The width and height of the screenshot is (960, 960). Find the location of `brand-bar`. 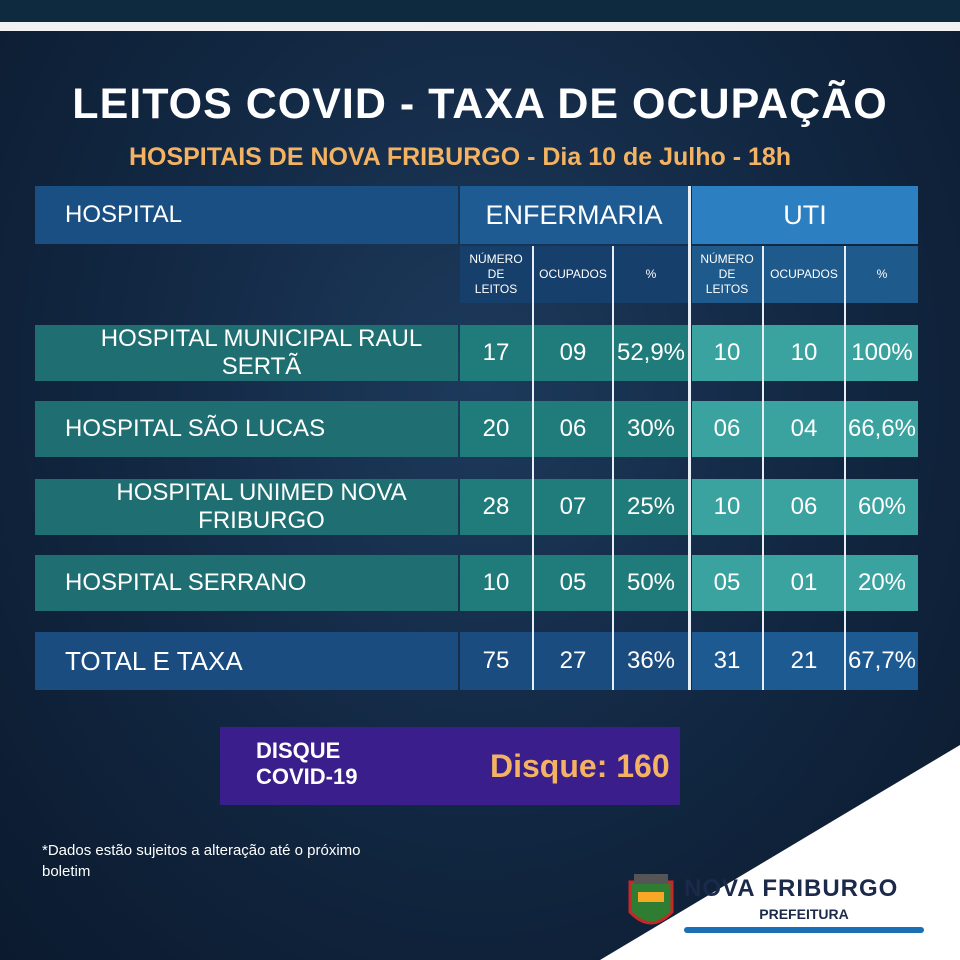

brand-bar is located at coordinates (804, 930).